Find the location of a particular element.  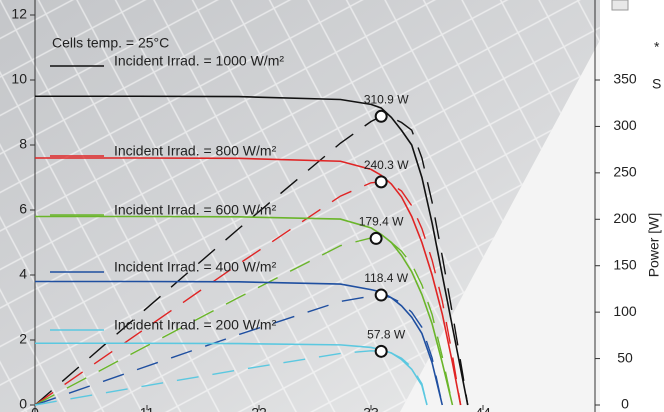

side-text: S is located at coordinates (656, 84).